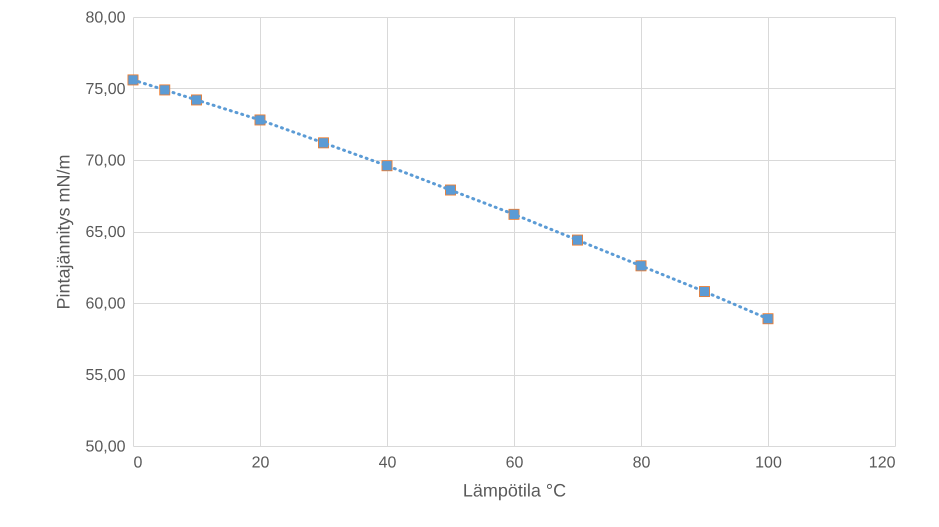 This screenshot has height=527, width=939. What do you see at coordinates (514, 490) in the screenshot?
I see `x-axis-title: Lämpötila °C` at bounding box center [514, 490].